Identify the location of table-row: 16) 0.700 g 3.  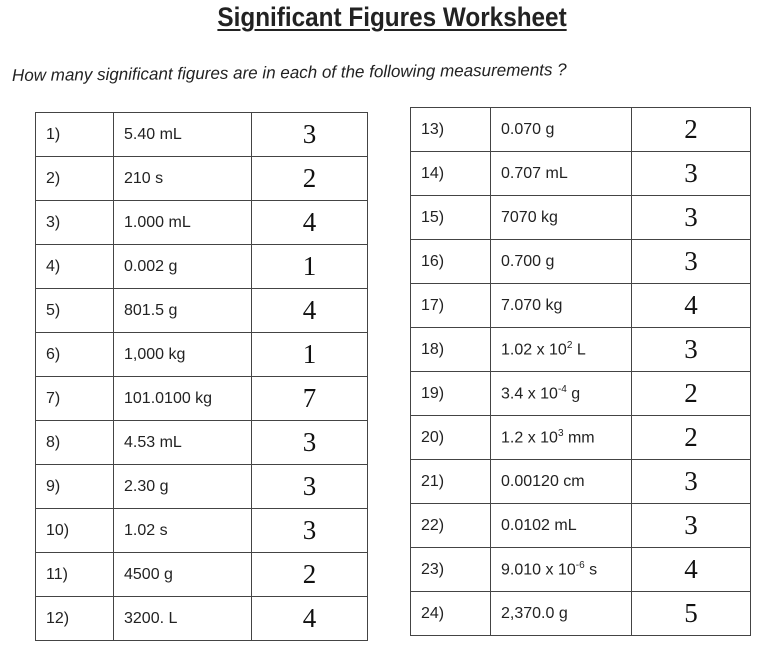
(580, 261).